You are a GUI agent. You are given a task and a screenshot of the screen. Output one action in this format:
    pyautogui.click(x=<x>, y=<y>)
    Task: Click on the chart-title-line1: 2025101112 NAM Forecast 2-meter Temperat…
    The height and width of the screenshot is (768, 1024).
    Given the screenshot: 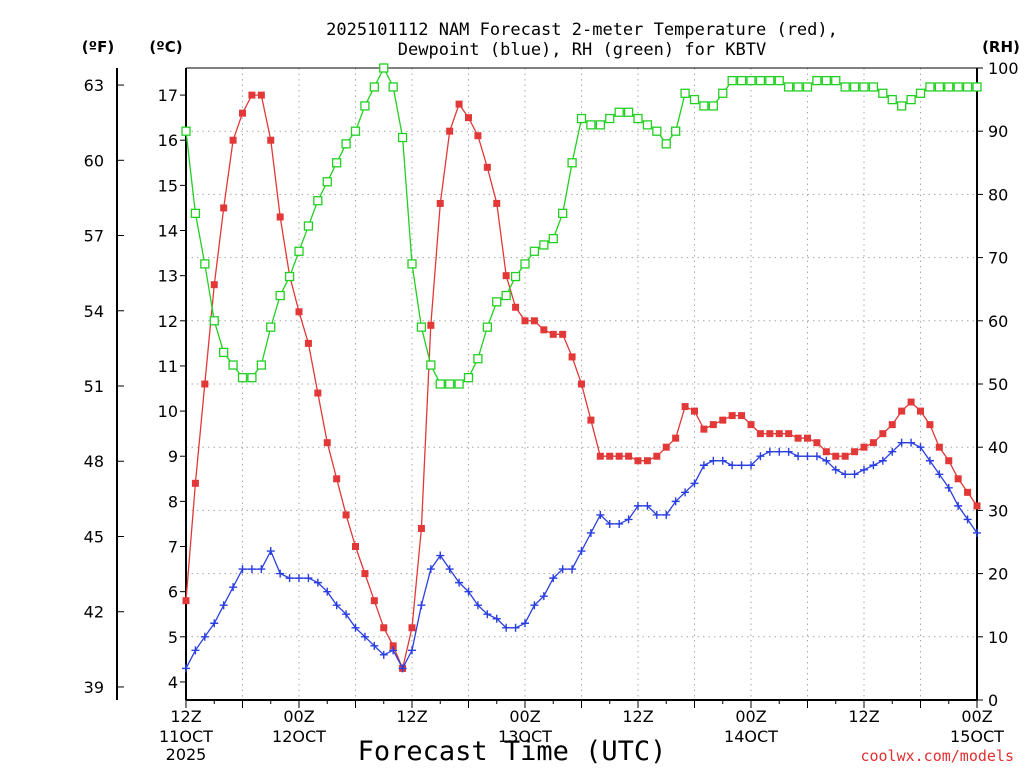 What is the action you would take?
    pyautogui.click(x=582, y=30)
    